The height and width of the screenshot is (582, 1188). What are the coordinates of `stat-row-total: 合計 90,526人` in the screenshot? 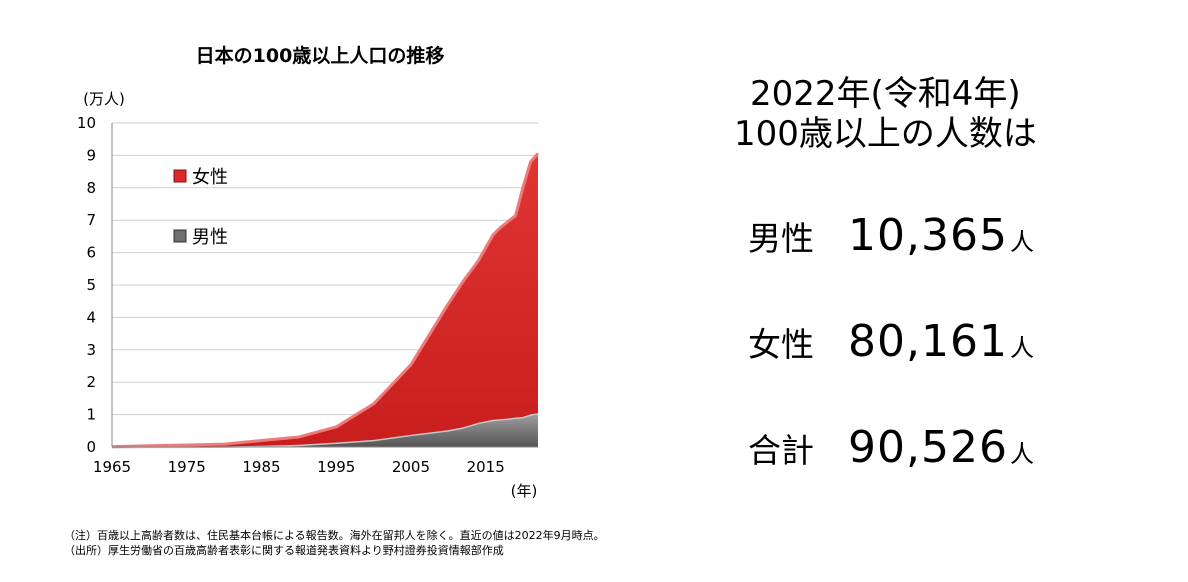 It's located at (891, 447).